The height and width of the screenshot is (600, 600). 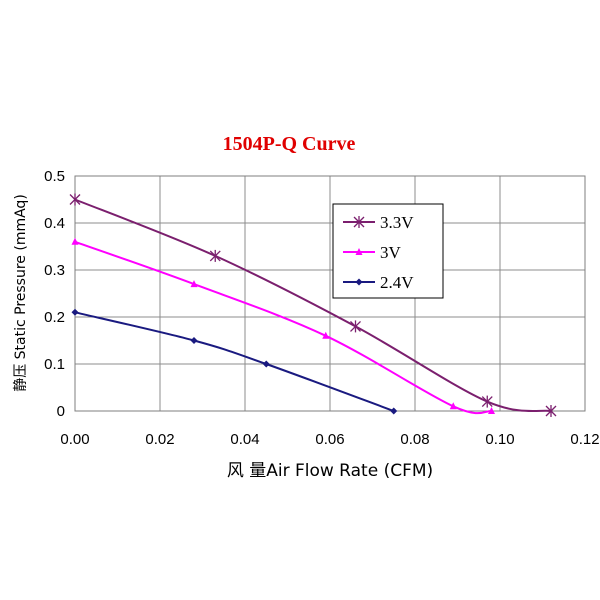 I want to click on series-2.4V, so click(x=234, y=361).